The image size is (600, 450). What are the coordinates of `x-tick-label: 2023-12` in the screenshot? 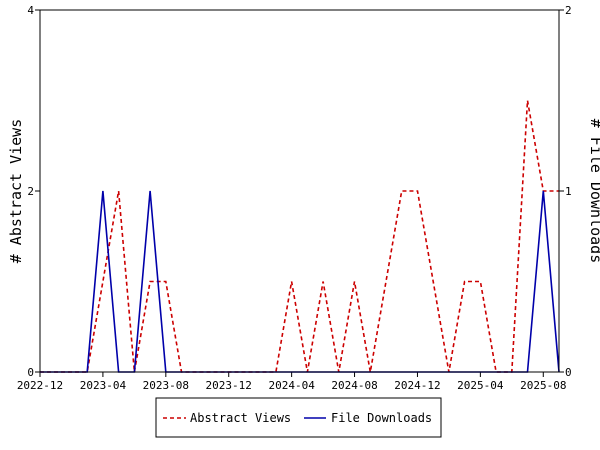 It's located at (229, 385).